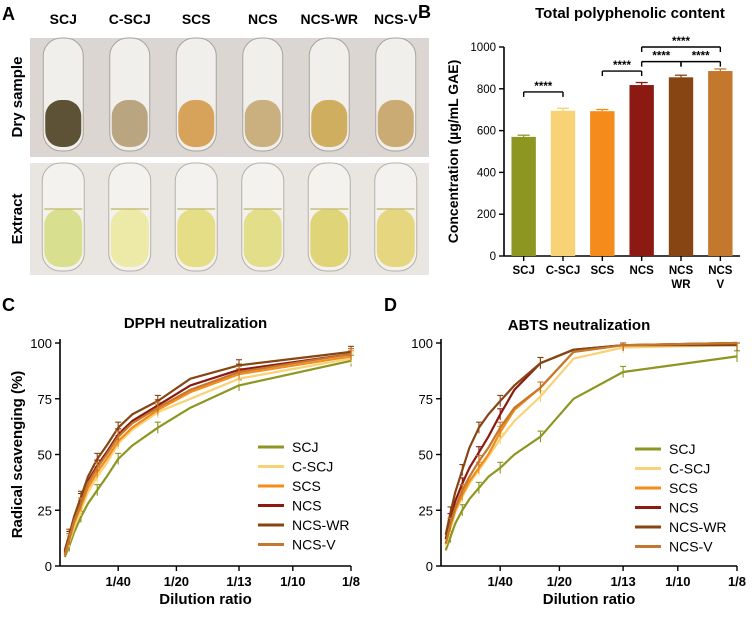 This screenshot has height=619, width=754. I want to click on x-tick-label: SCS, so click(603, 271).